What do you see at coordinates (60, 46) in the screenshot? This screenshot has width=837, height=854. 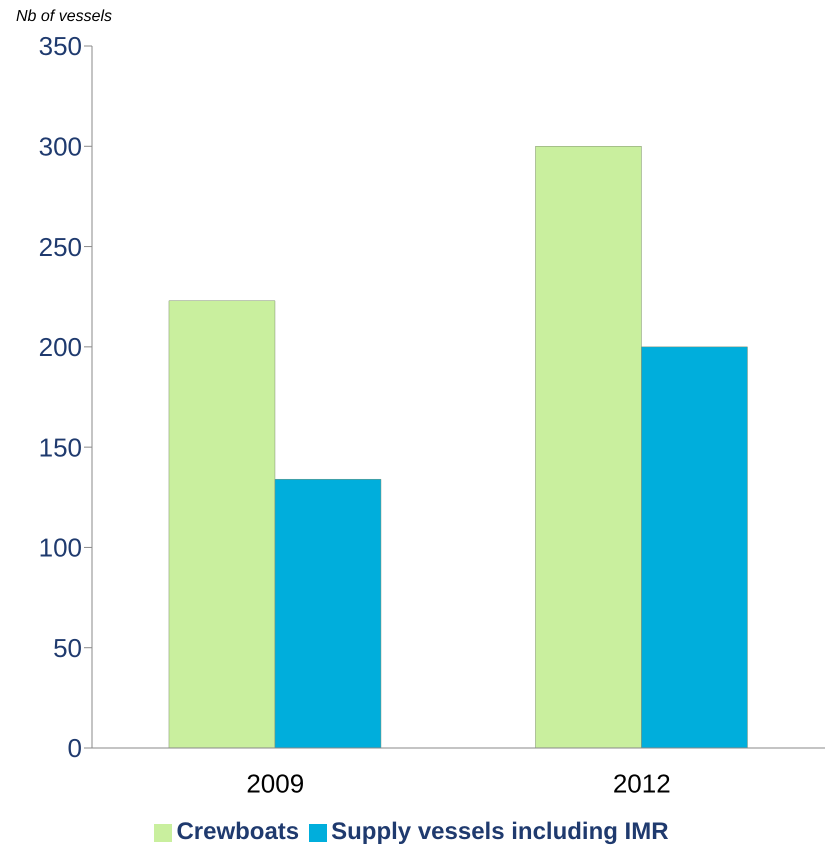 I see `y-tick-label: 350` at bounding box center [60, 46].